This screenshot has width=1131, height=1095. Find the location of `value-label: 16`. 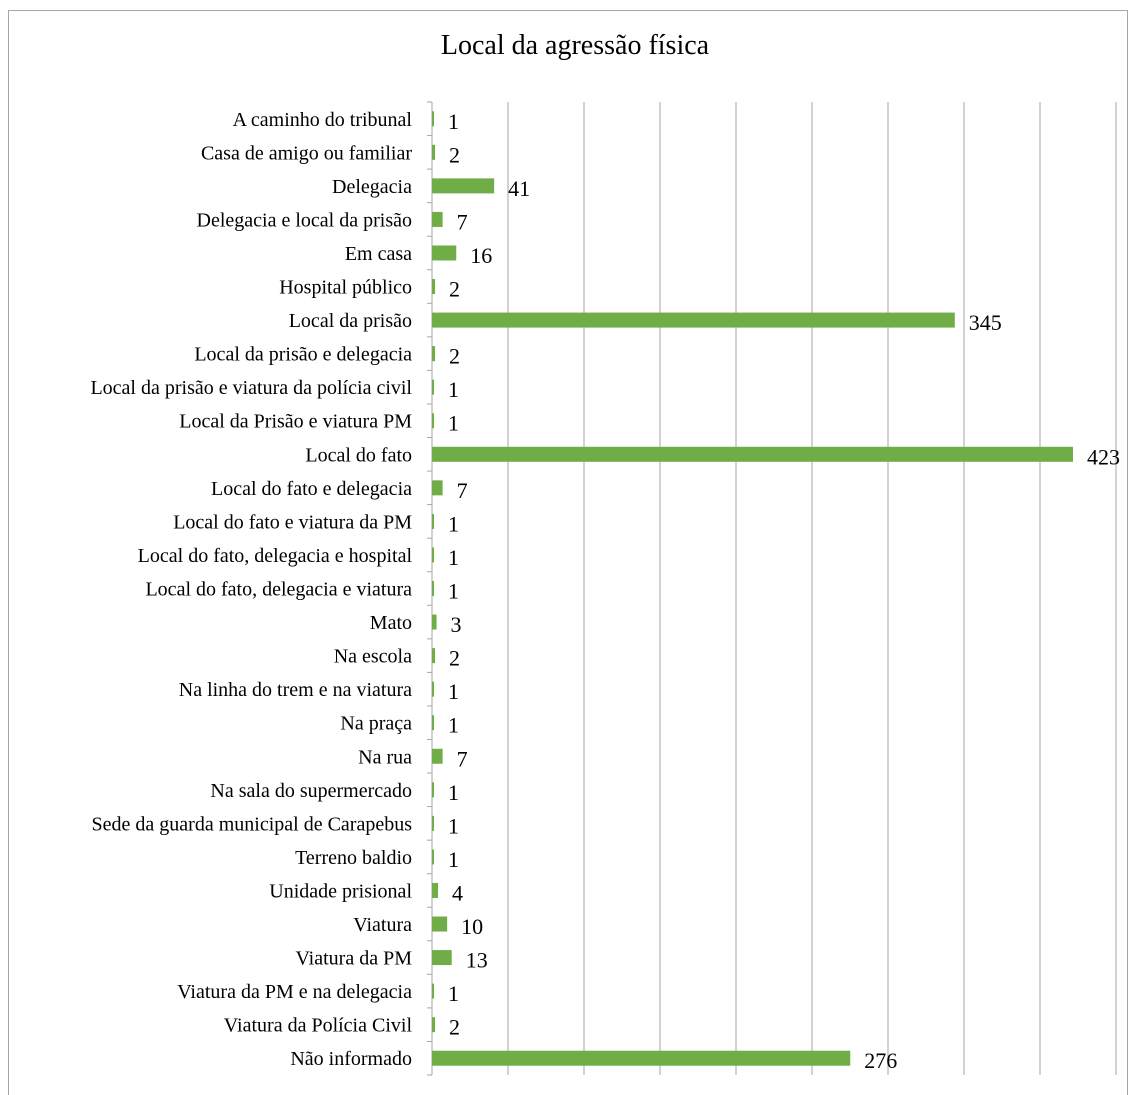

value-label: 16 is located at coordinates (481, 255).